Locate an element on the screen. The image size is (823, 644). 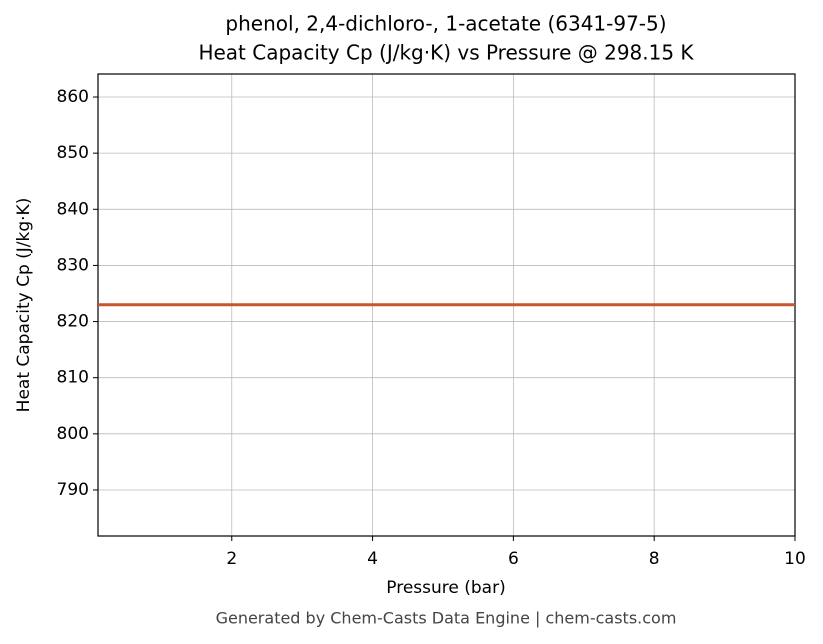
x-axis-label: Pressure (bar) is located at coordinates (445, 588).